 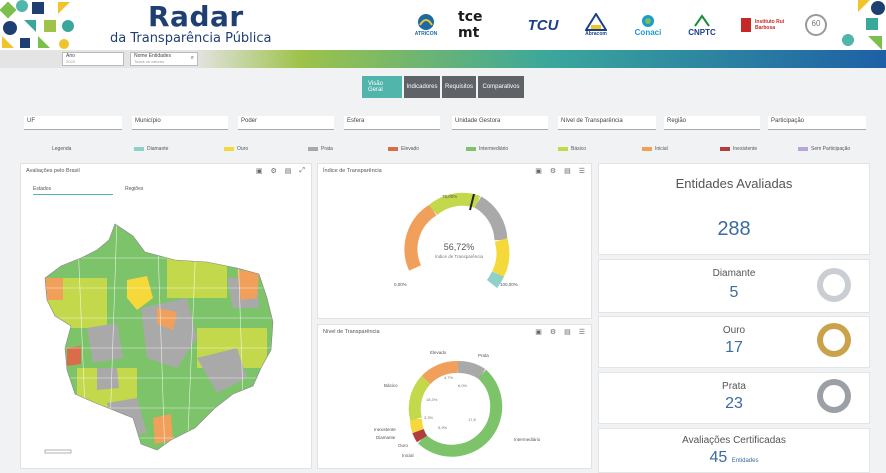 I want to click on year-select-label: Ano, so click(x=70, y=56).